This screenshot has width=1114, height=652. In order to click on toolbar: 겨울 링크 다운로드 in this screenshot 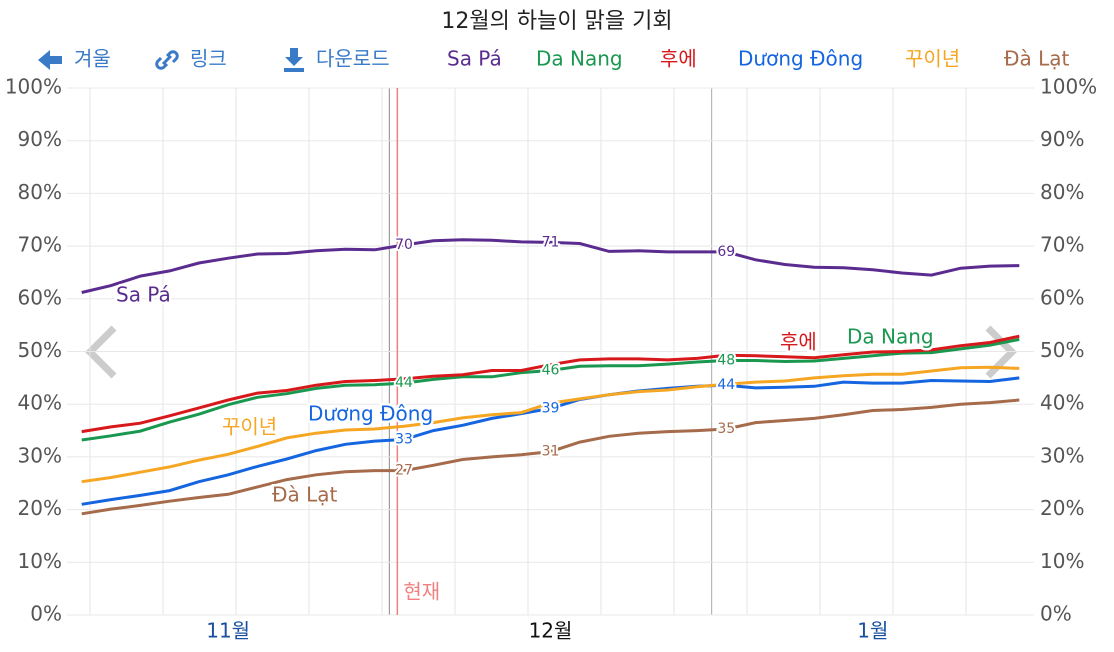, I will do `click(214, 60)`.